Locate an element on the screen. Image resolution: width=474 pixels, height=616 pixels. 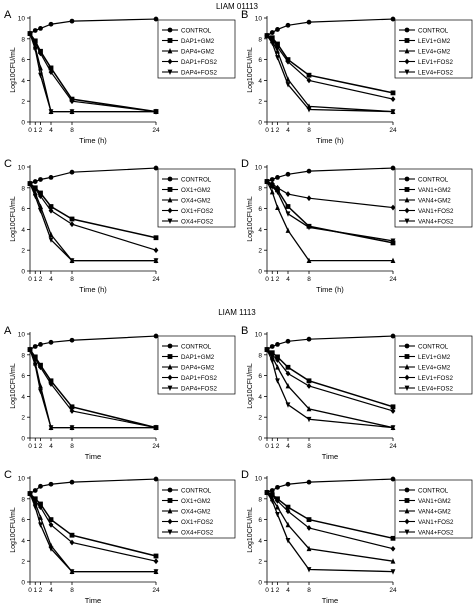
legend-label: DAP1+GM2 is located at coordinates (198, 41).